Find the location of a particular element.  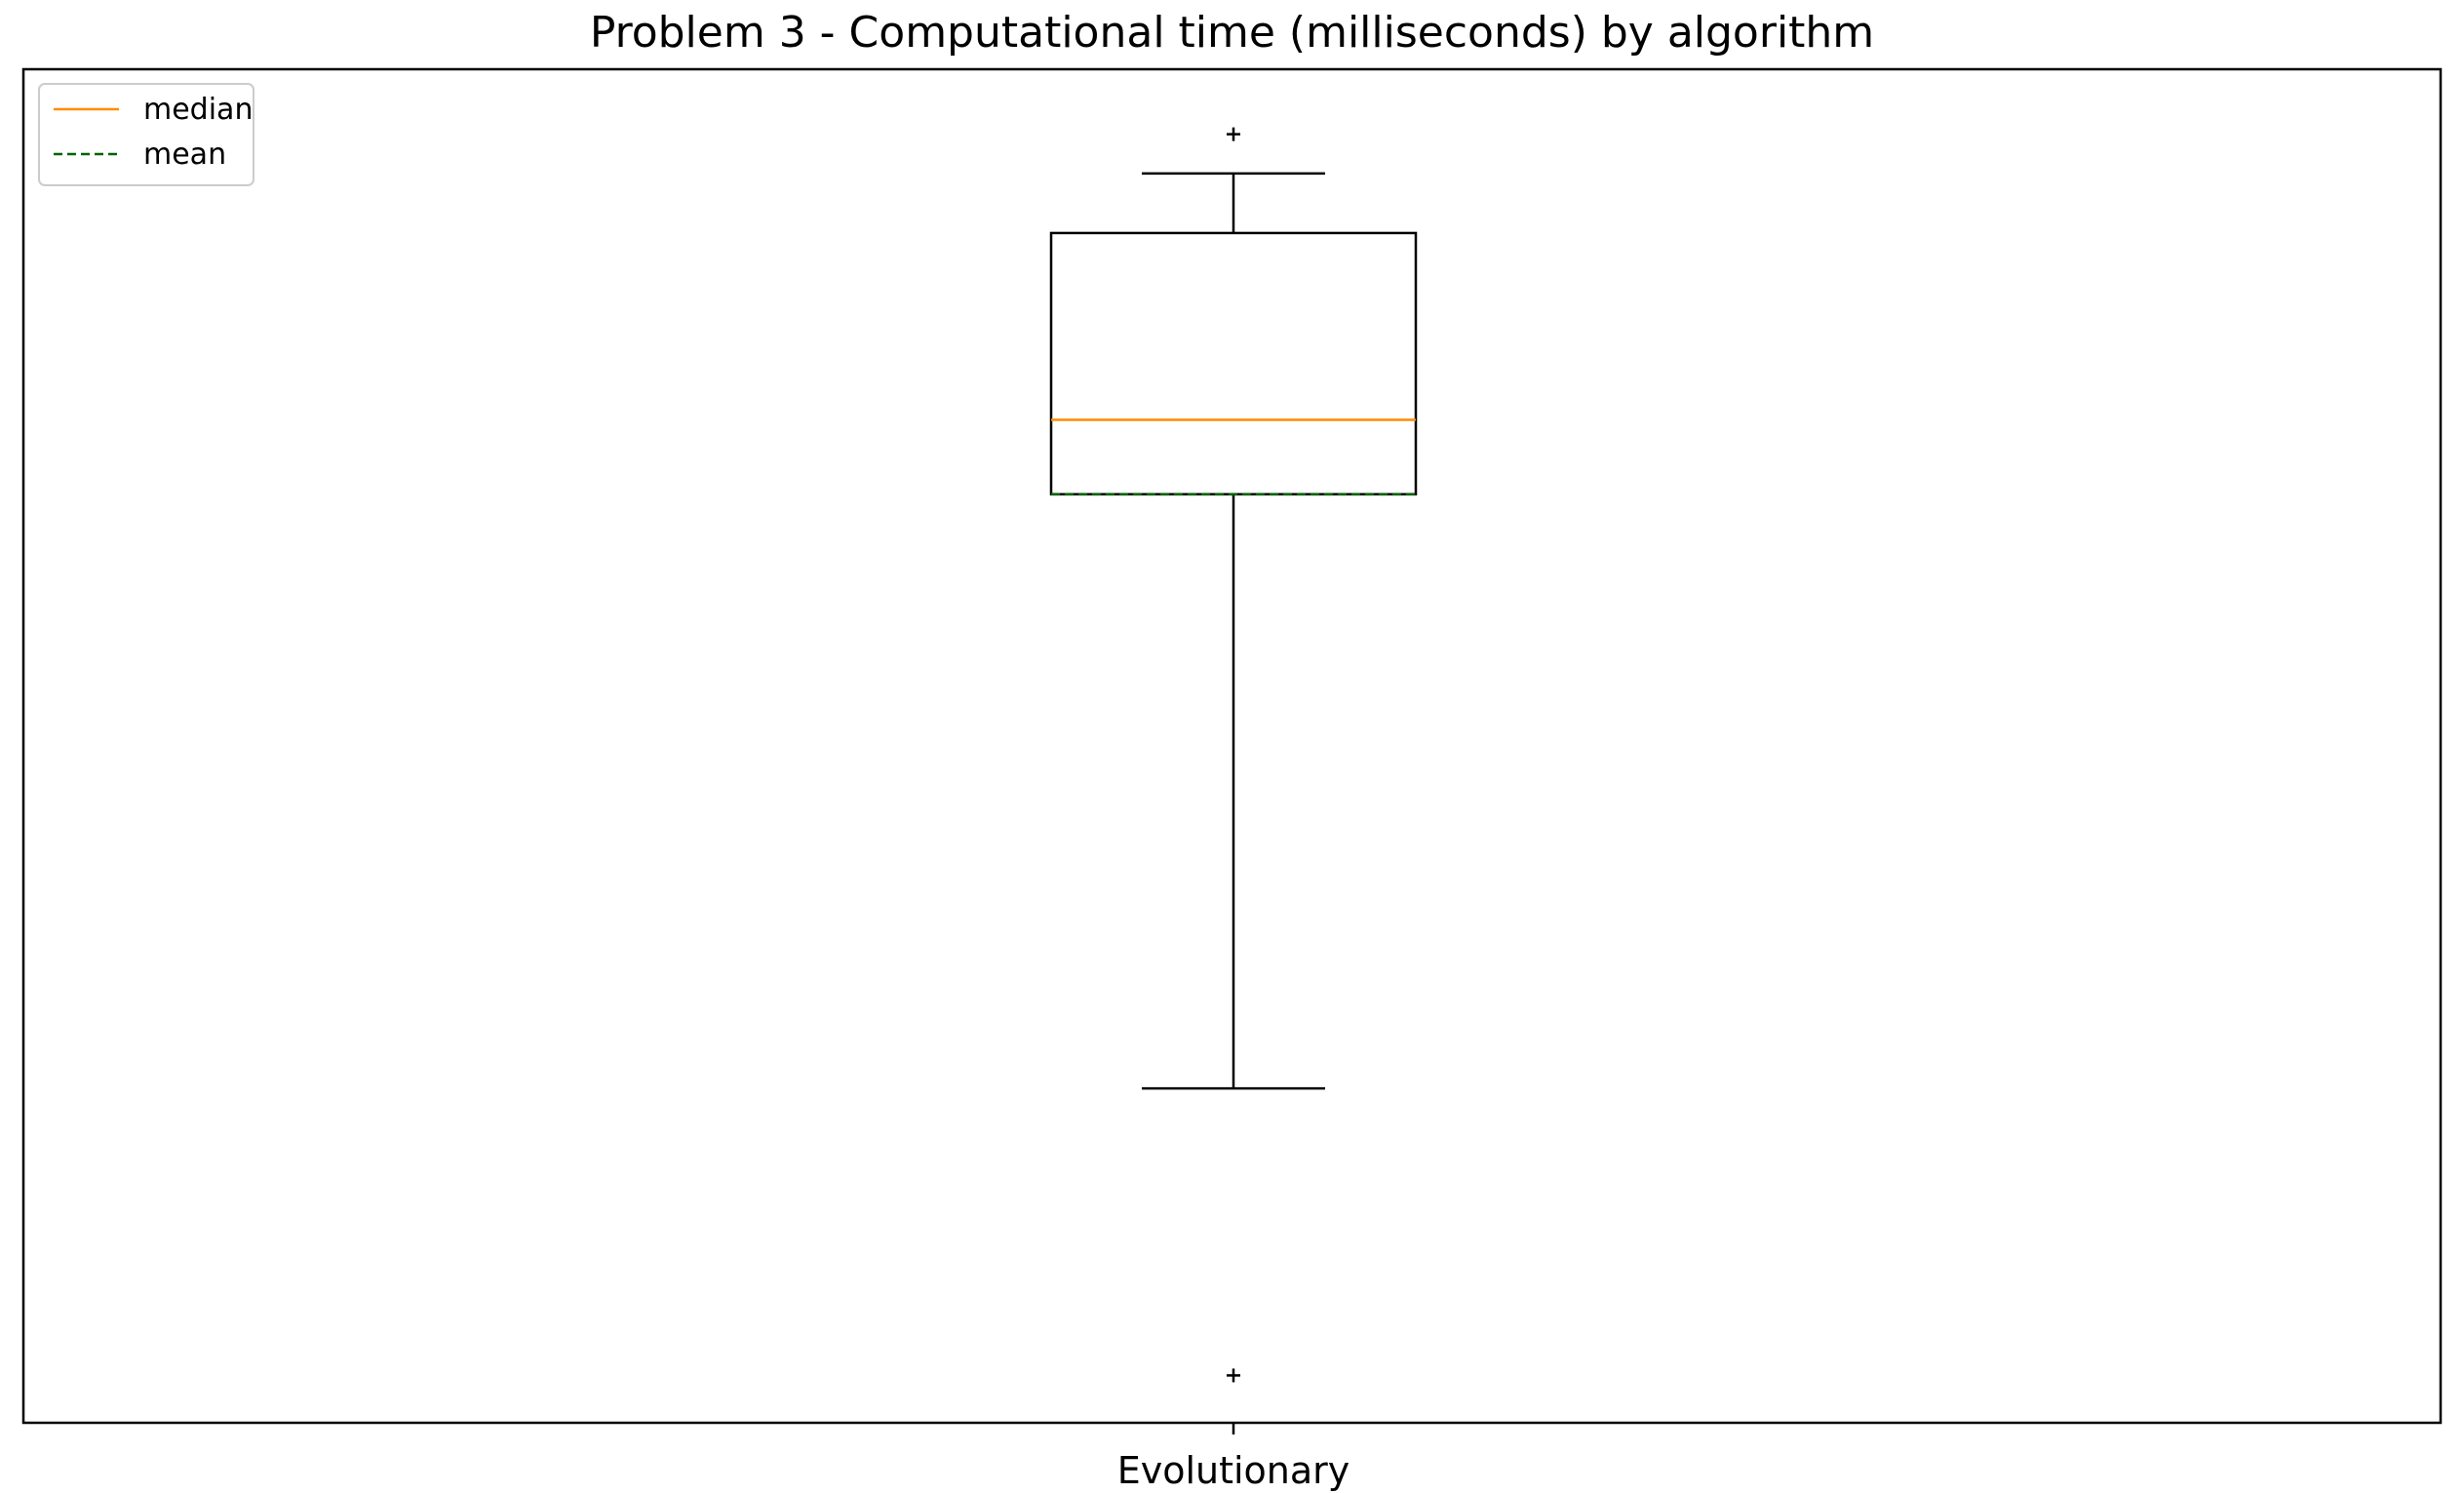

x-tick-label: Evolutionary is located at coordinates (1233, 1470).